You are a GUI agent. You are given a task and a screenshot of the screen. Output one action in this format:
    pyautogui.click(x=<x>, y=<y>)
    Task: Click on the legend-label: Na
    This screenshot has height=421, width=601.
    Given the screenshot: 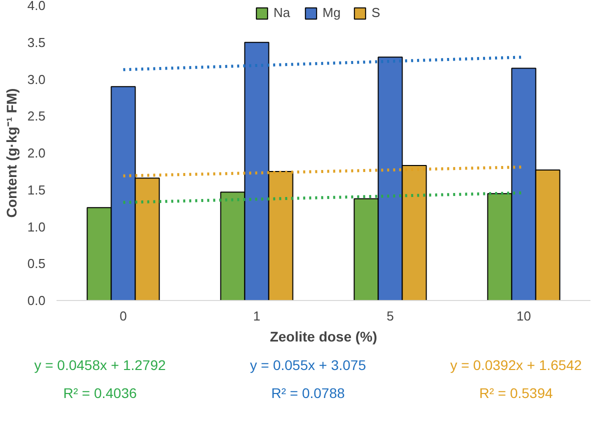 What is the action you would take?
    pyautogui.click(x=283, y=12)
    